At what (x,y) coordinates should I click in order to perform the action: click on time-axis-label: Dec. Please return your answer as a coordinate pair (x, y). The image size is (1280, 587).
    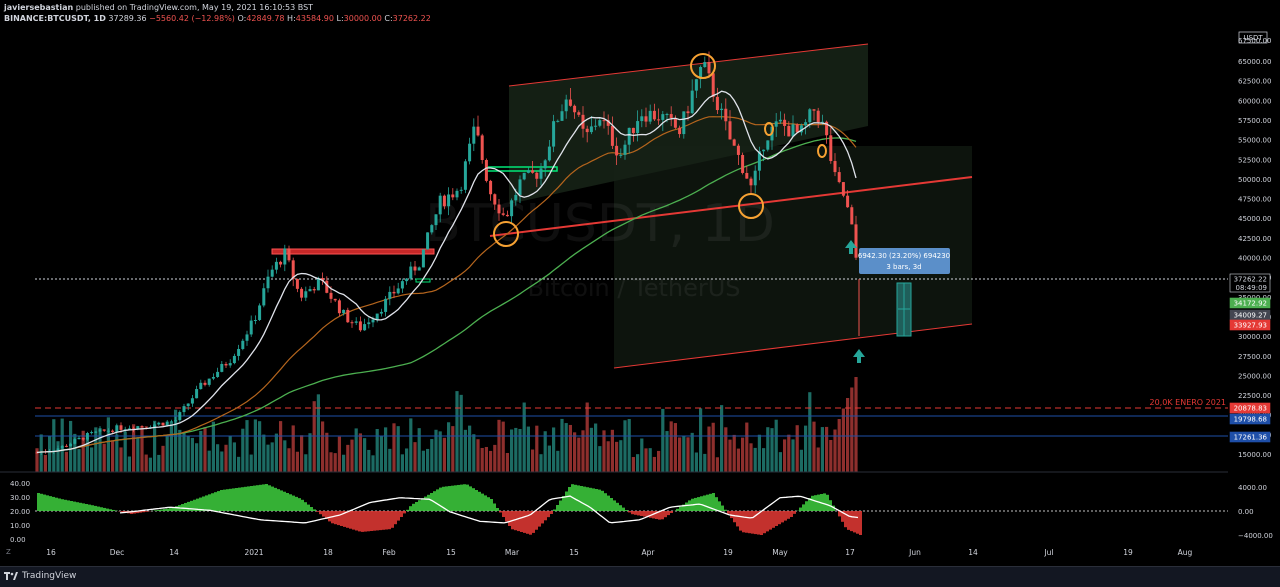
    Looking at the image, I should click on (117, 552).